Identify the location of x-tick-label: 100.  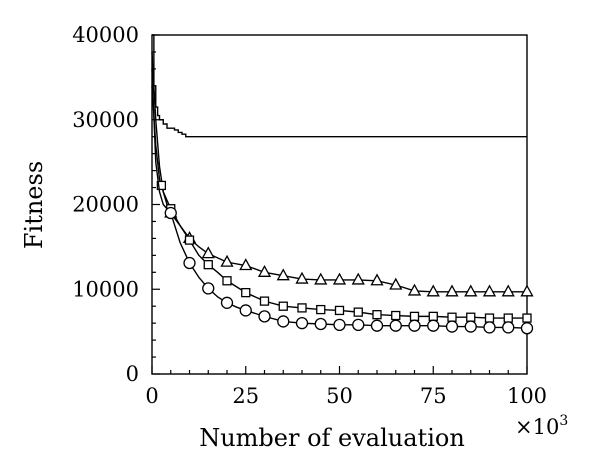
(527, 396).